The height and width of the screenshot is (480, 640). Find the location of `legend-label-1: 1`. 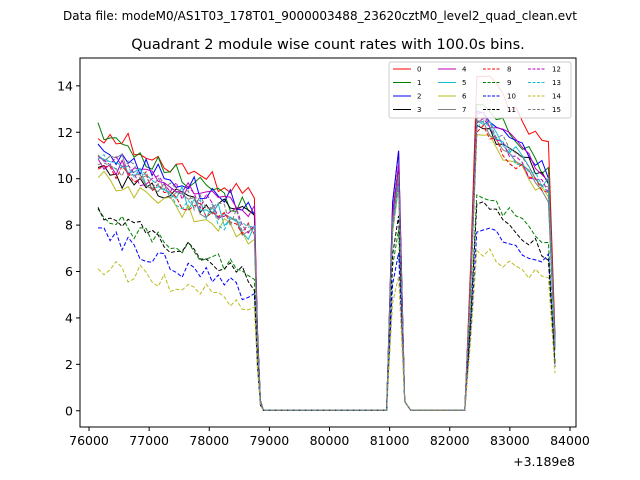

legend-label-1: 1 is located at coordinates (419, 83).